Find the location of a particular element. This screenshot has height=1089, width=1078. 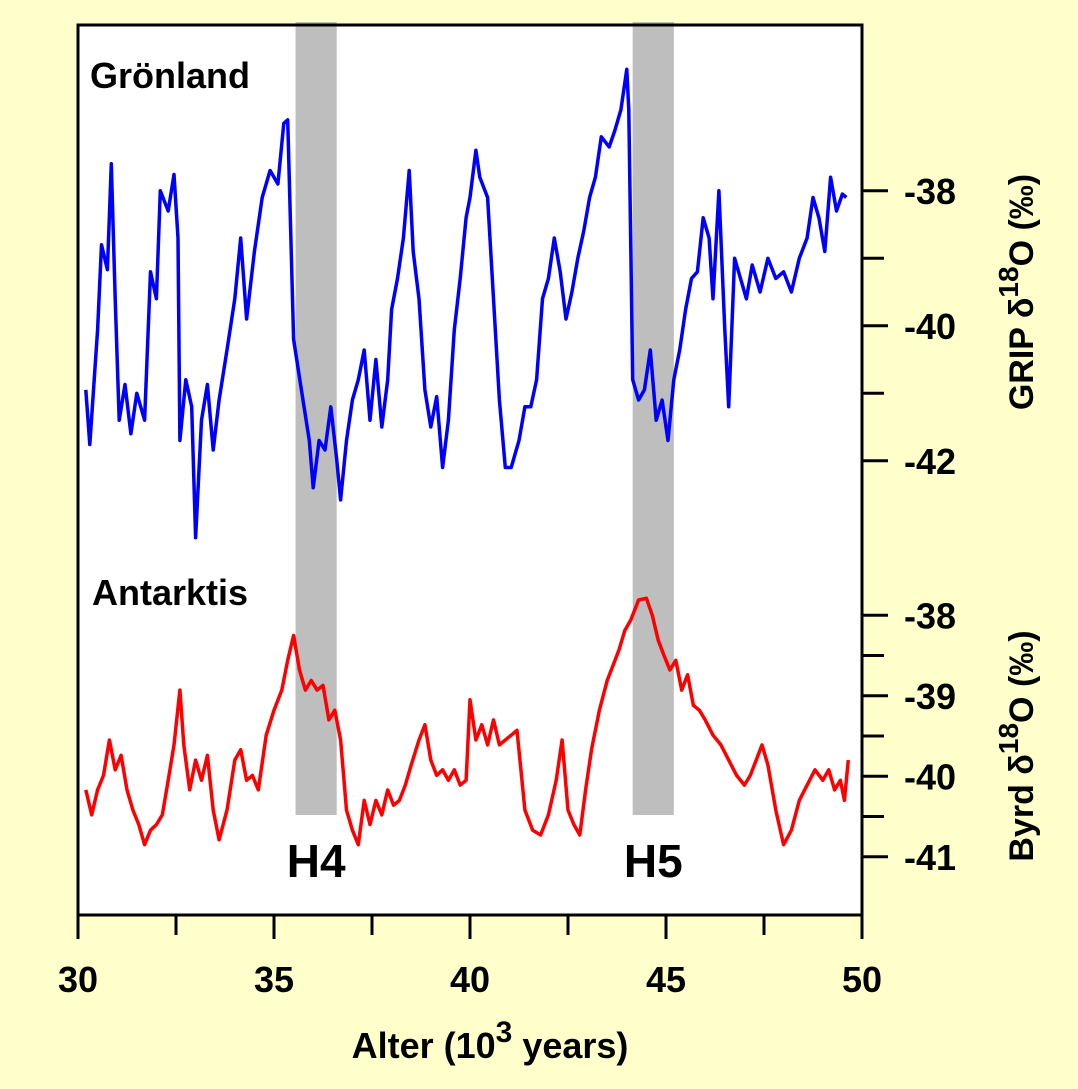

y-axis-label: Byrd δ18O (‰) is located at coordinates (1017, 745).